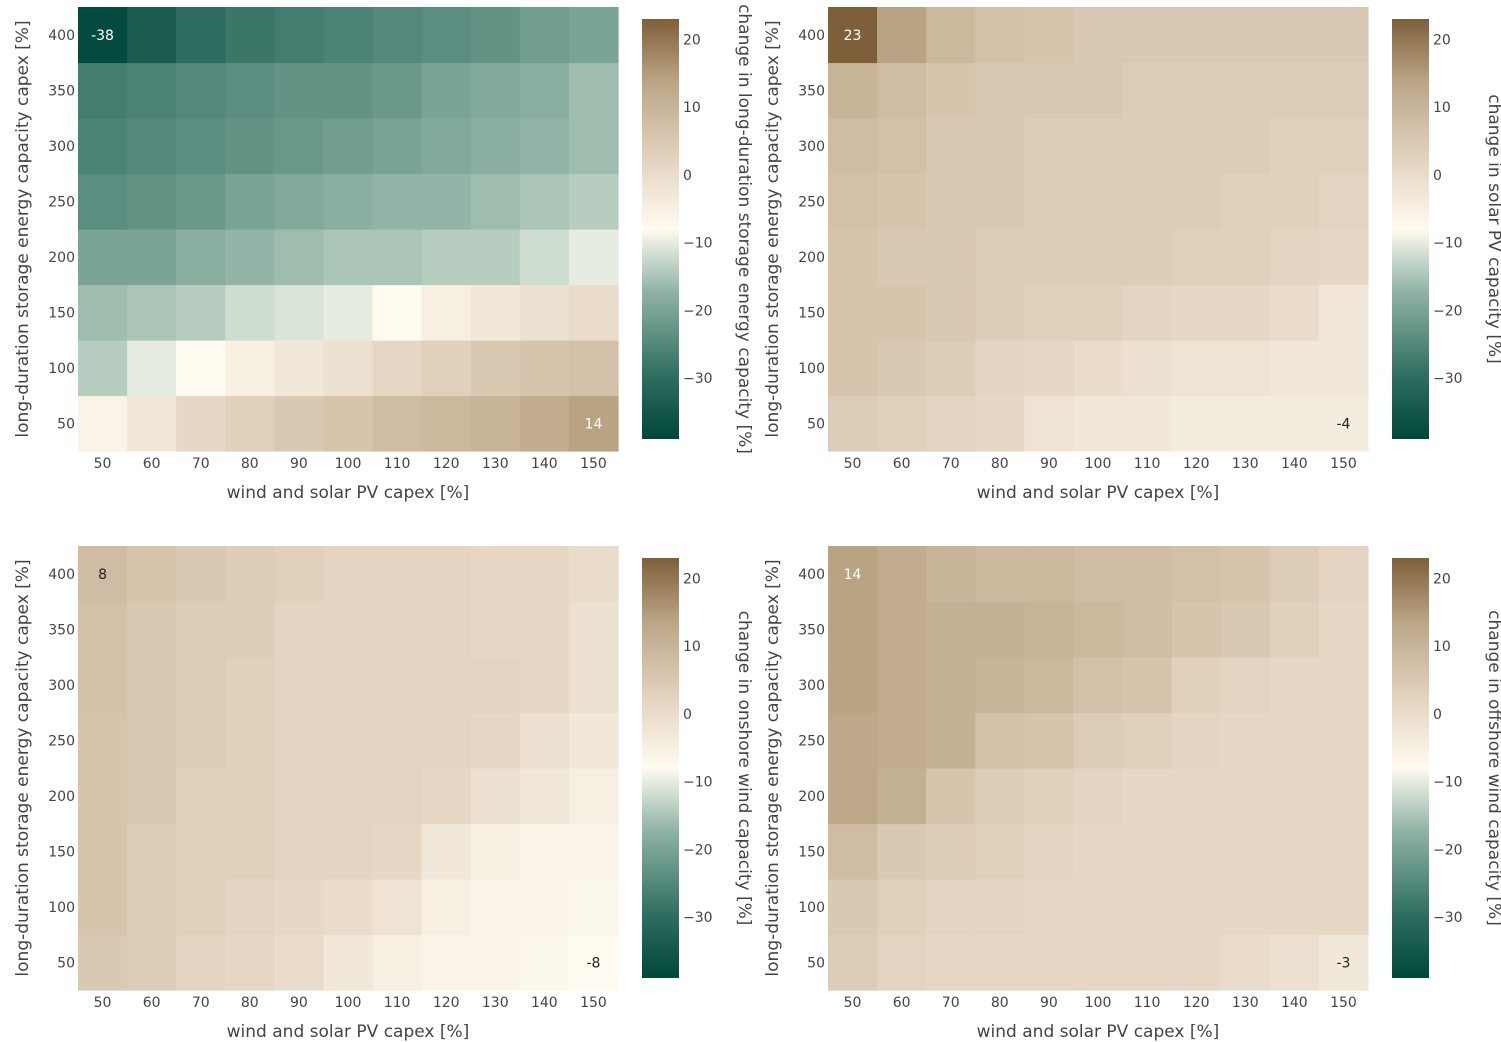 Image resolution: width=1501 pixels, height=1042 pixels. What do you see at coordinates (446, 1003) in the screenshot?
I see `x-tick-label: 120` at bounding box center [446, 1003].